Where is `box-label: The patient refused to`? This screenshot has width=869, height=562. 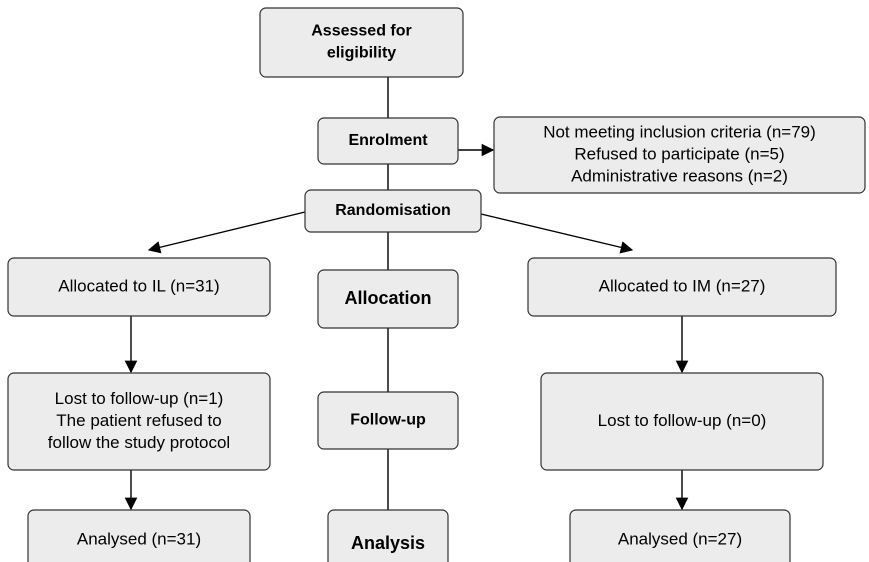 box-label: The patient refused to is located at coordinates (138, 420).